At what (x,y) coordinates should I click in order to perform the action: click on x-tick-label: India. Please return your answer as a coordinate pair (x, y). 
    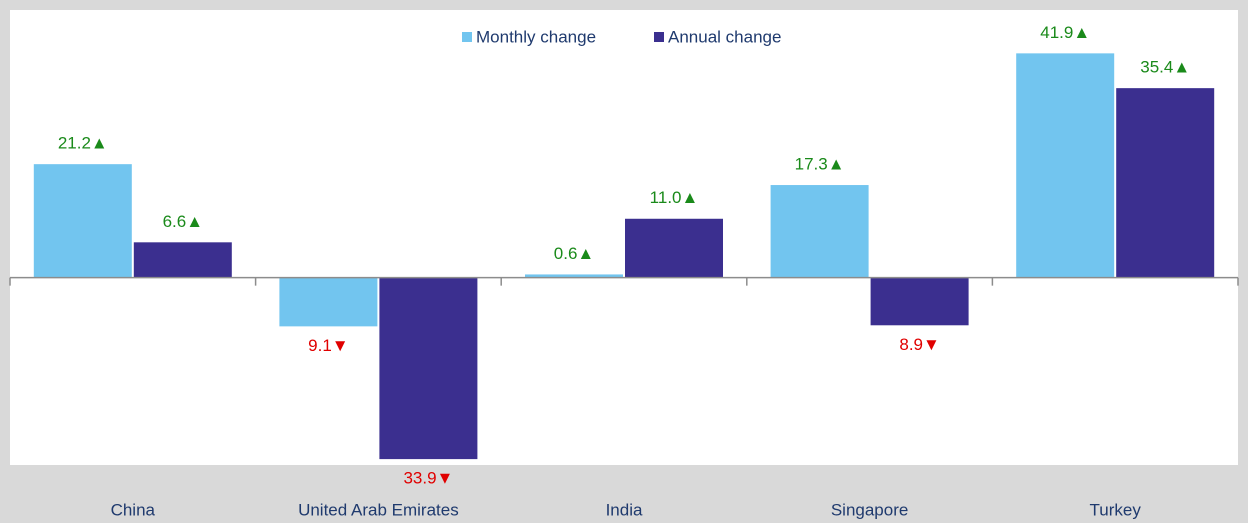
    Looking at the image, I should click on (624, 509).